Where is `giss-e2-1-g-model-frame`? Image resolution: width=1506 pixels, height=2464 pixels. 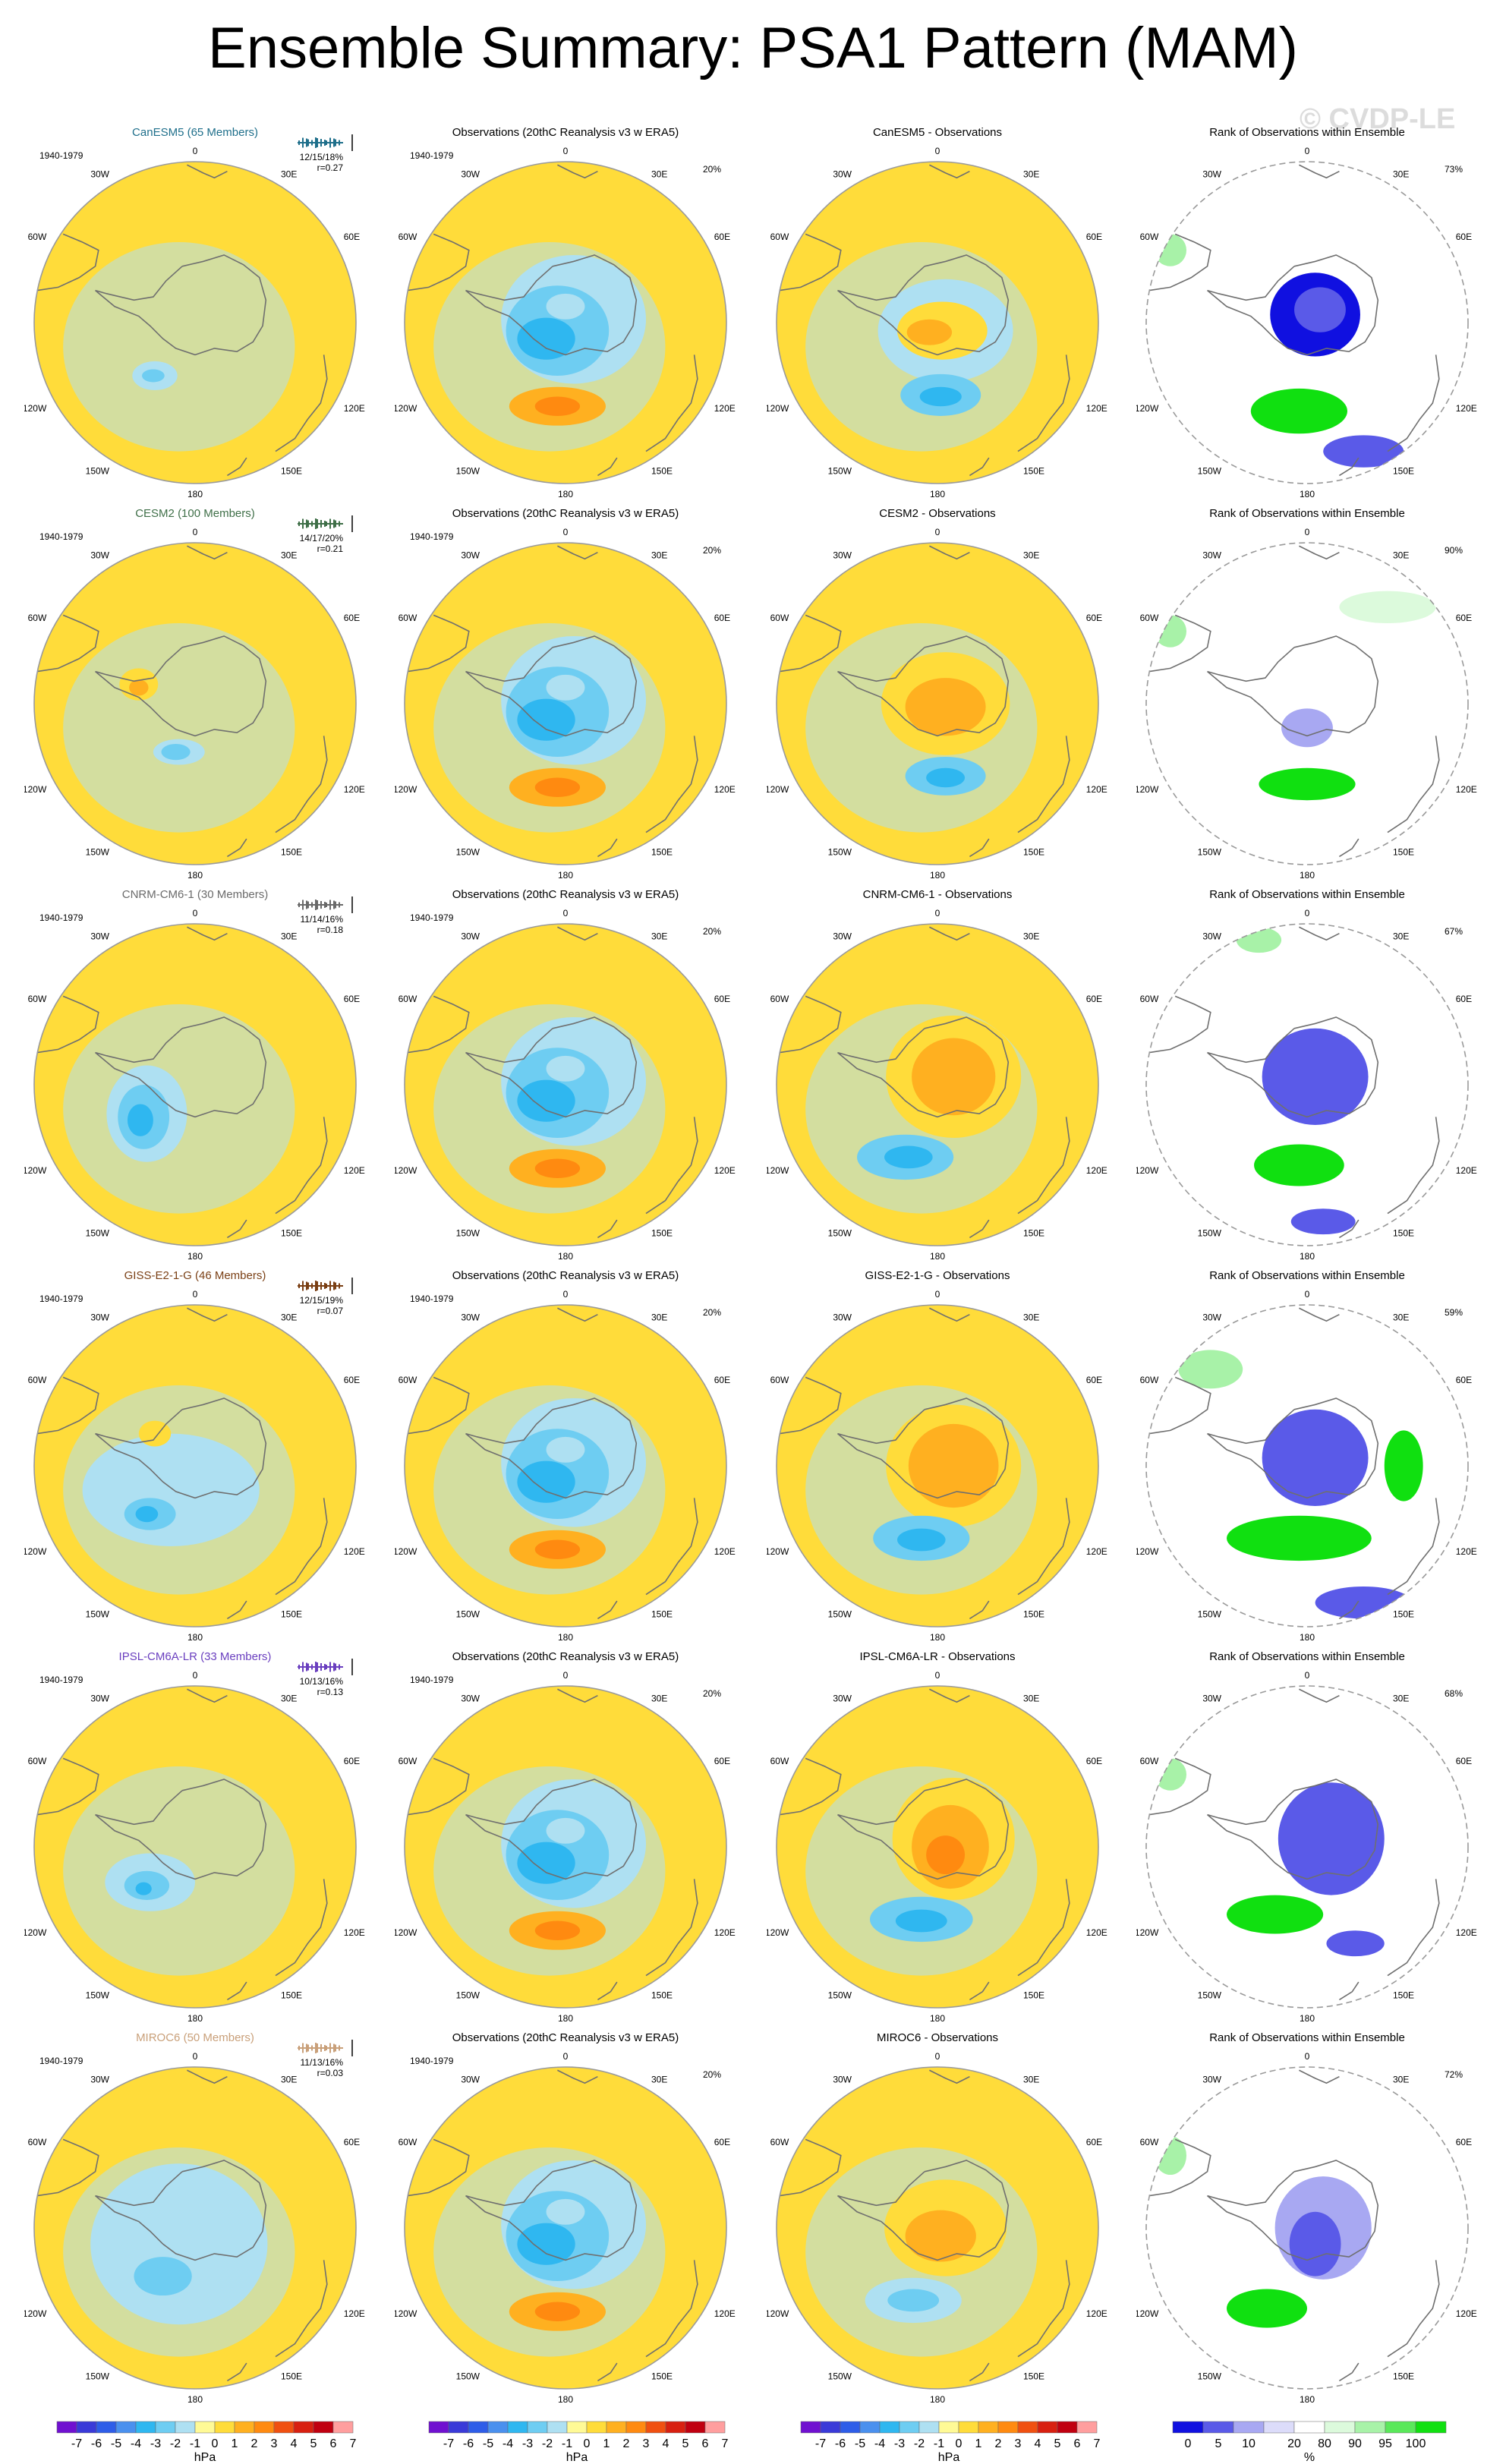 giss-e2-1-g-model-frame is located at coordinates (195, 1465).